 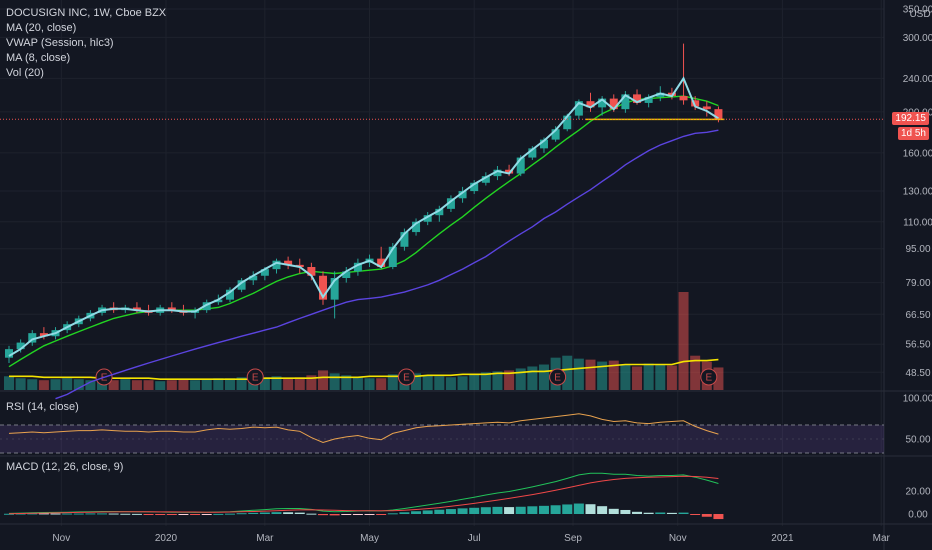 What do you see at coordinates (782, 538) in the screenshot?
I see `time-axis-label: 2021` at bounding box center [782, 538].